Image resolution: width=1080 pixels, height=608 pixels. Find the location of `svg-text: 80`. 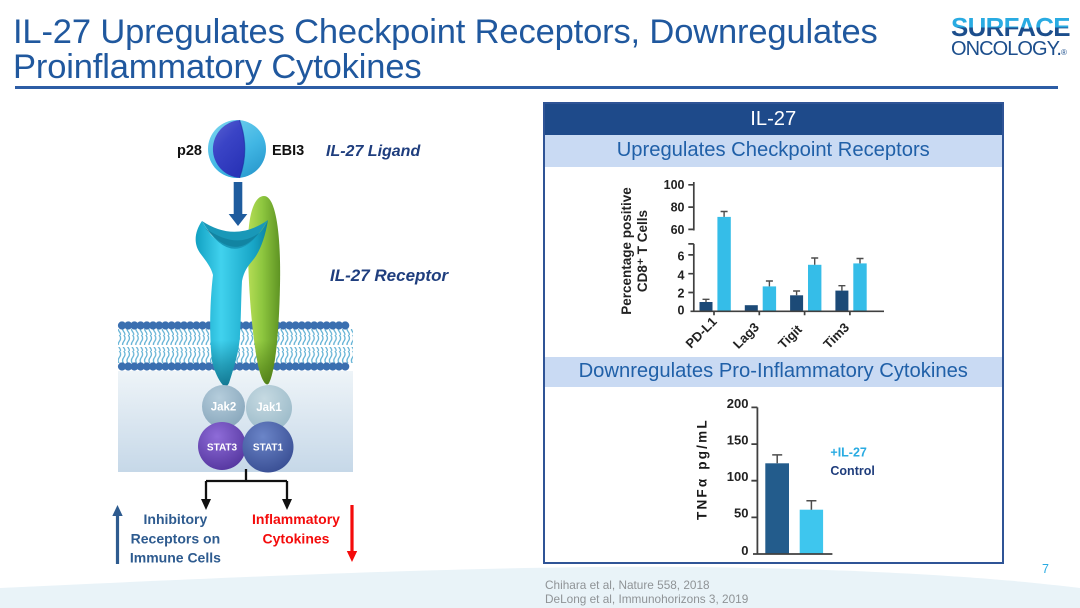

svg-text: 80 is located at coordinates (678, 208).